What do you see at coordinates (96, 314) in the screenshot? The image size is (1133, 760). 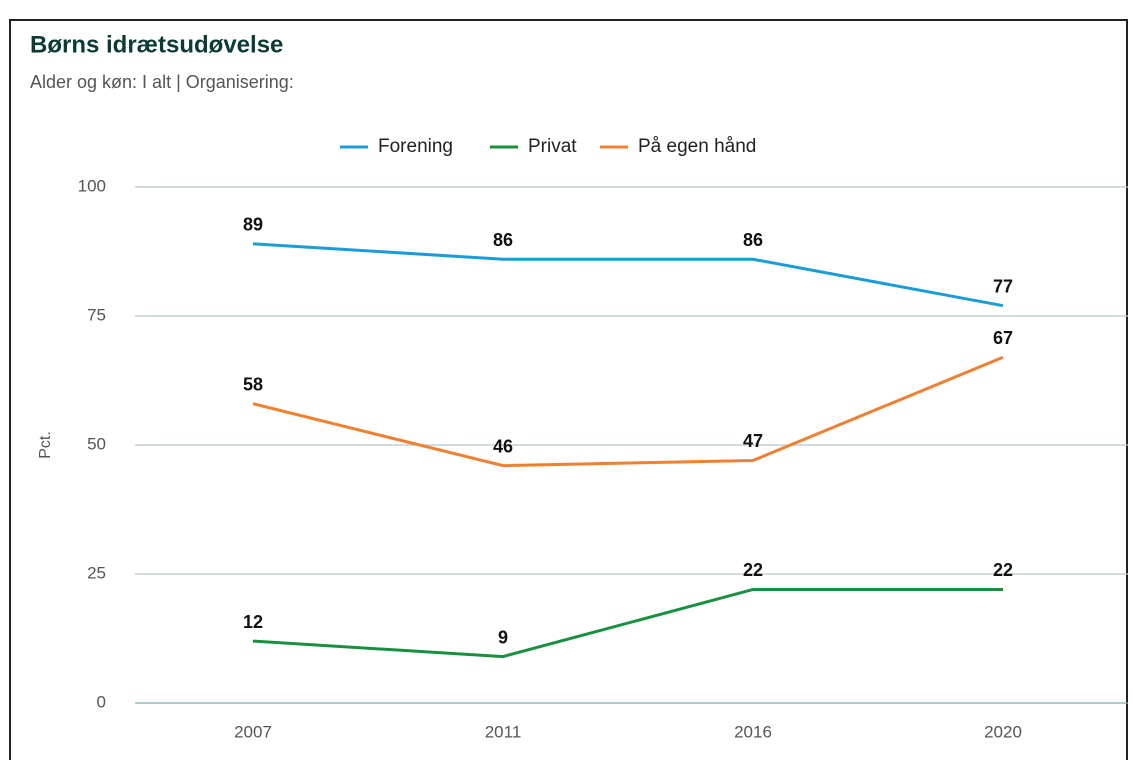 I see `y-tick-label: 75` at bounding box center [96, 314].